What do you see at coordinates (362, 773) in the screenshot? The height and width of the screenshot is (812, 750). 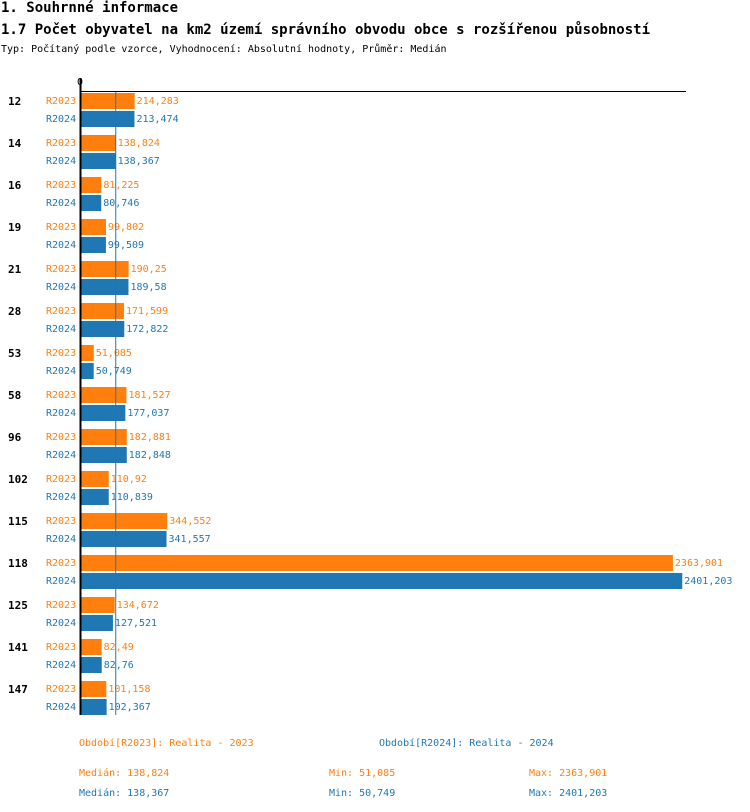 I see `r2023-min: Min: 51,085` at bounding box center [362, 773].